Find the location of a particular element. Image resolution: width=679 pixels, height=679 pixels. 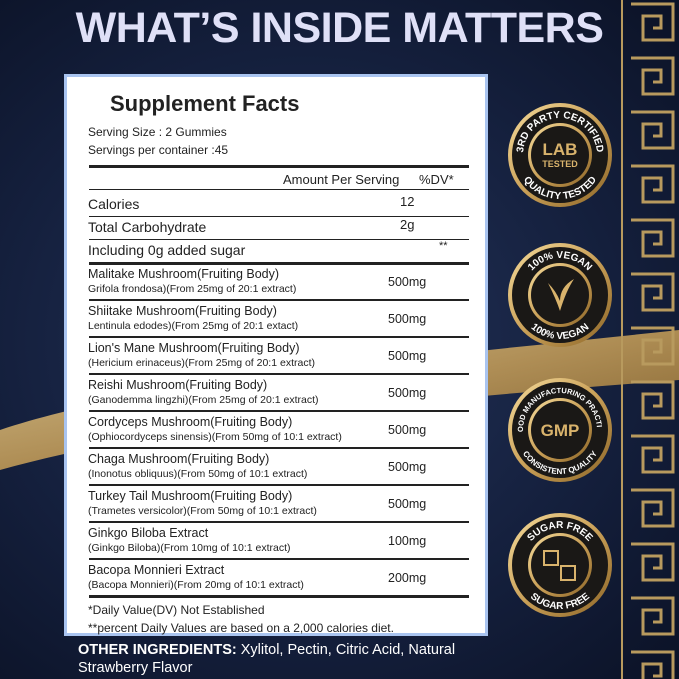

row-amount: 12 is located at coordinates (407, 201).